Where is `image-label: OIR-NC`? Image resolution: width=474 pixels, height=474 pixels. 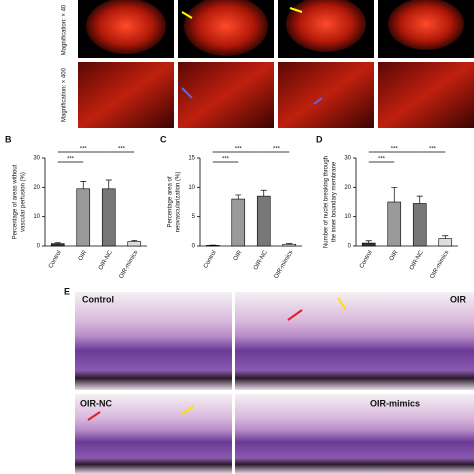 image-label: OIR-NC is located at coordinates (96, 403).